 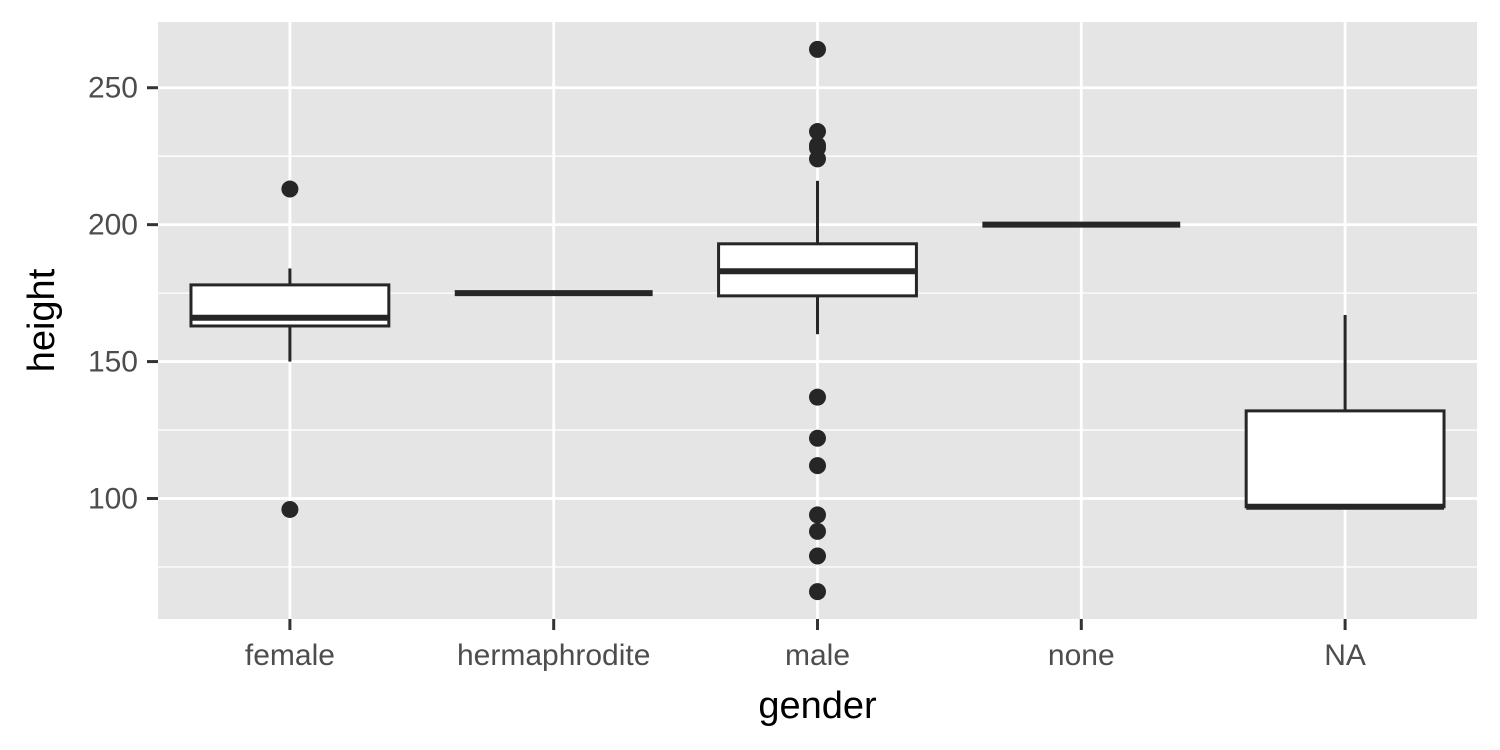 What do you see at coordinates (290, 655) in the screenshot?
I see `x-tick-label: female` at bounding box center [290, 655].